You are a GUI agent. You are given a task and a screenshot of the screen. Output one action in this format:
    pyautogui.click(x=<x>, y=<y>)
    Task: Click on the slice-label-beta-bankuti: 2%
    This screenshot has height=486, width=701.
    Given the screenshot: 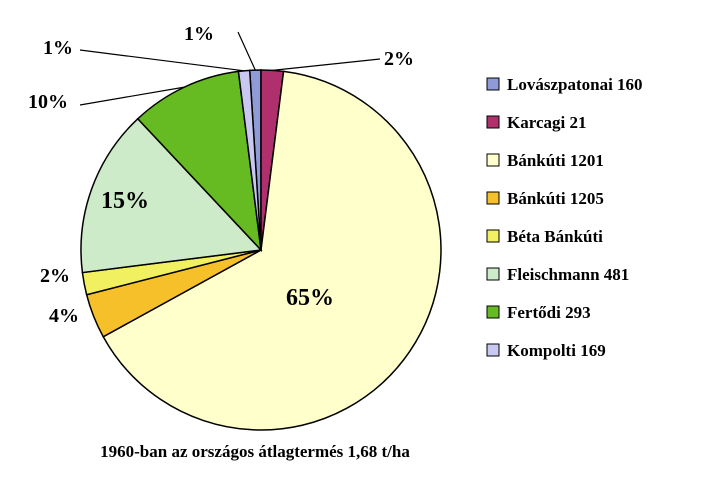 What is the action you would take?
    pyautogui.click(x=55, y=276)
    